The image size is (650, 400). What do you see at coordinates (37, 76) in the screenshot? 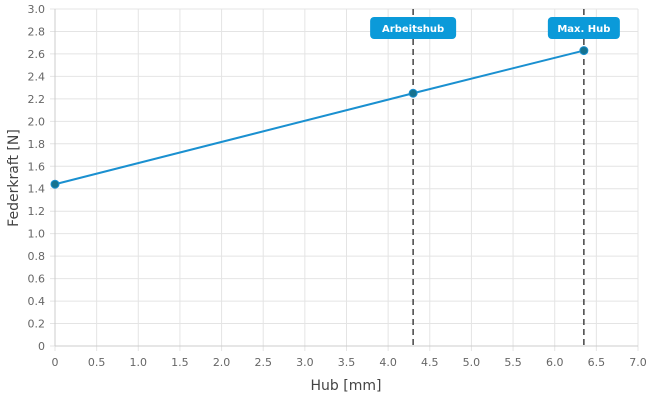
I see `y-tick-label: 2.4` at bounding box center [37, 76].